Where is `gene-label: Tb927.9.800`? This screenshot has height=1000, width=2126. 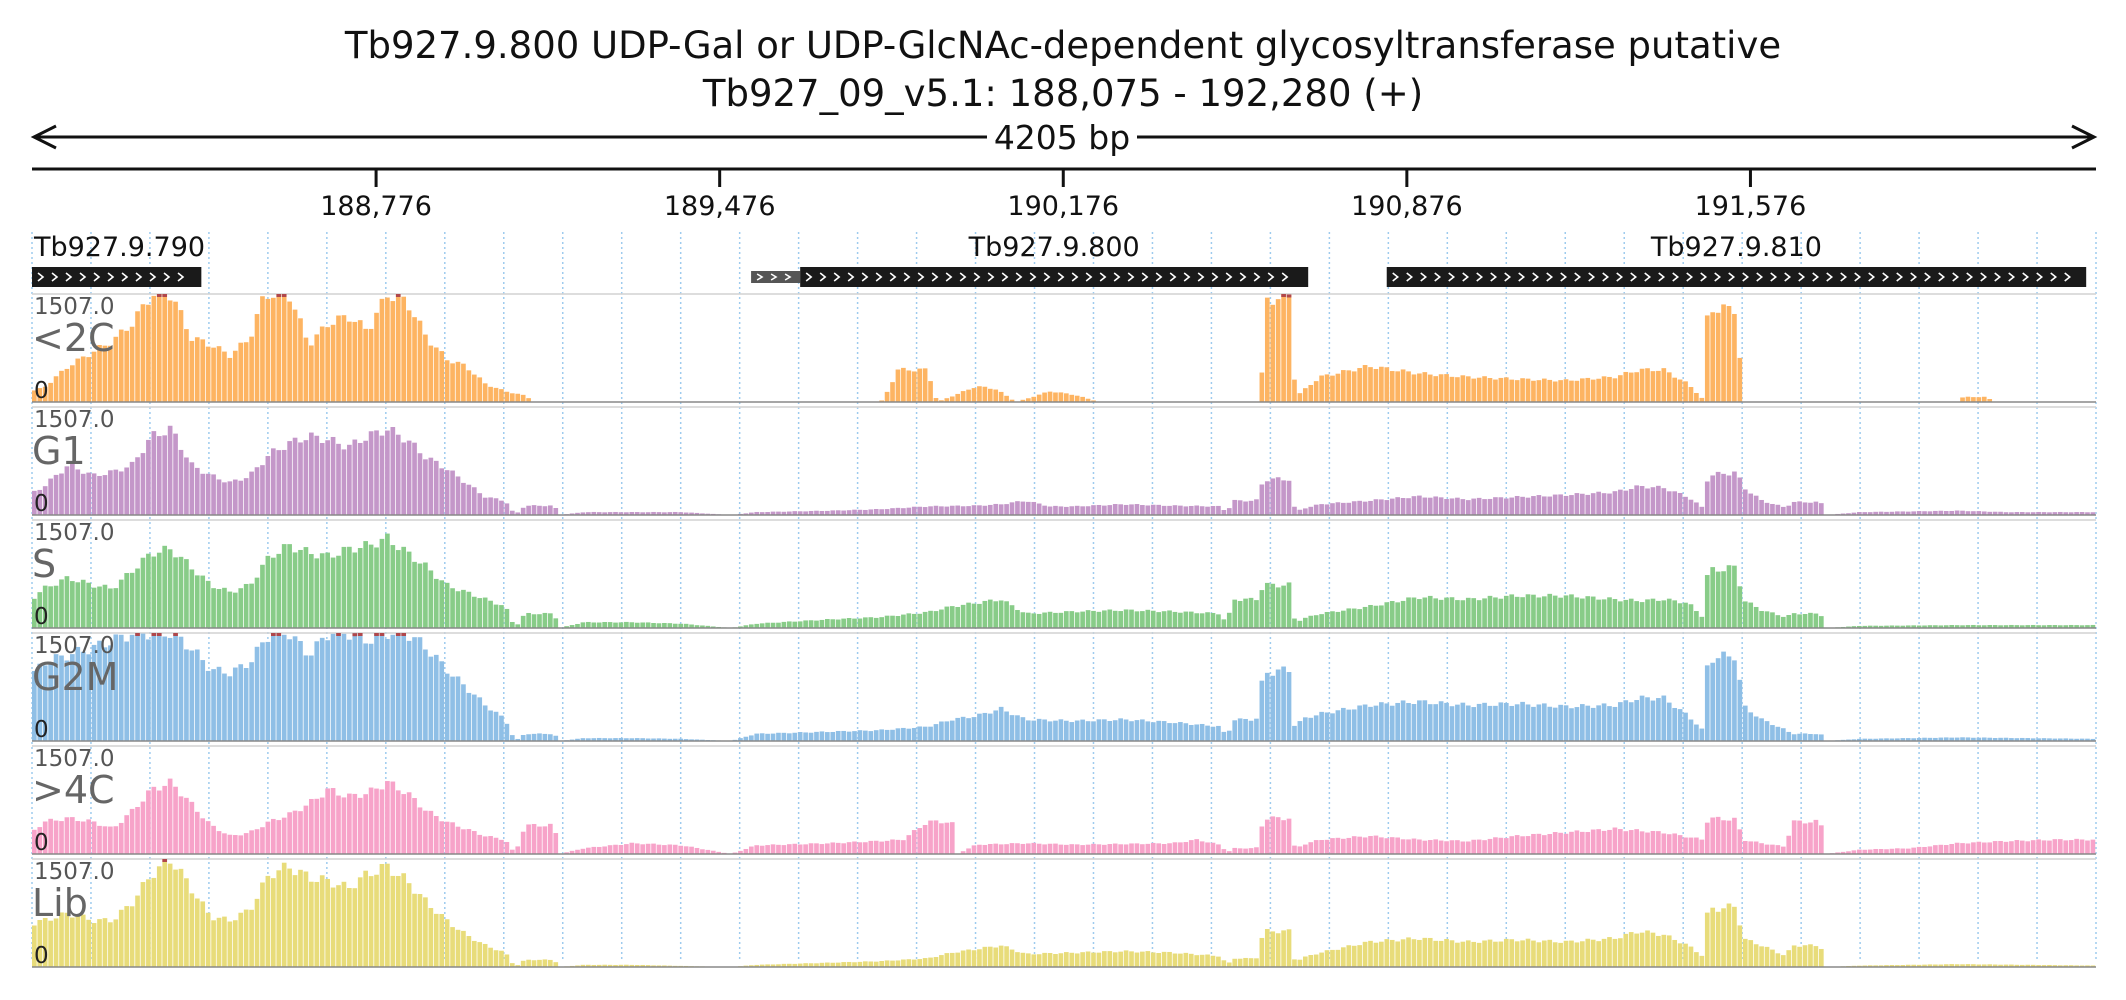 gene-label: Tb927.9.800 is located at coordinates (1054, 247).